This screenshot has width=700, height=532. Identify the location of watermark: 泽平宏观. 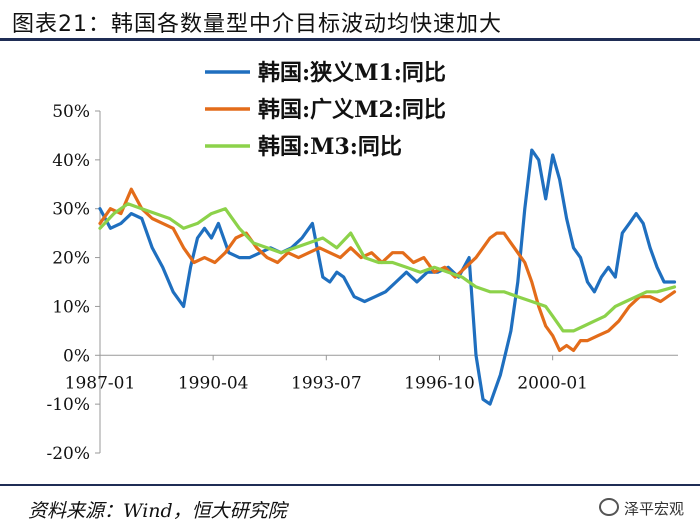
(641, 508).